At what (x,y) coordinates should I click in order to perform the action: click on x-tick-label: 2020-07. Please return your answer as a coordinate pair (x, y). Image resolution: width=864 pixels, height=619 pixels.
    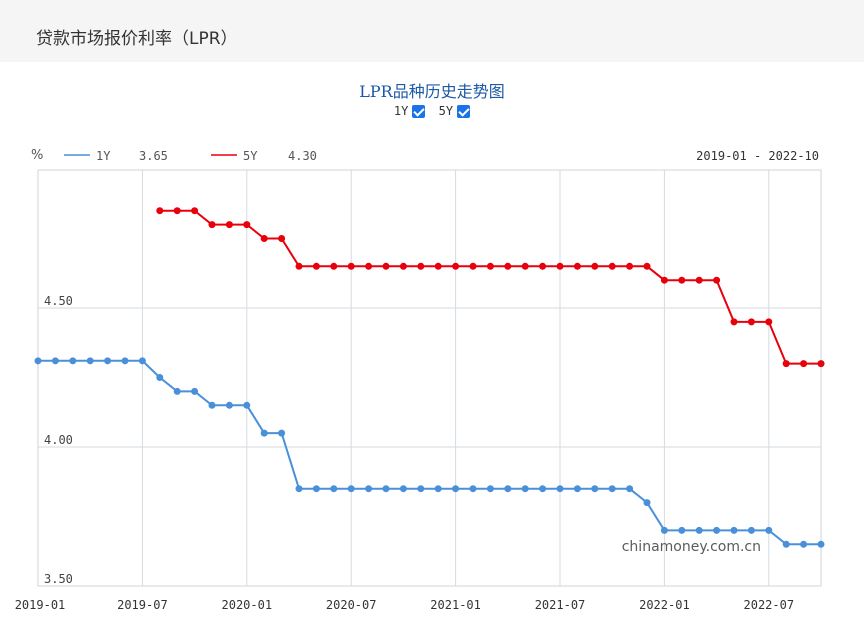
    Looking at the image, I should click on (351, 605).